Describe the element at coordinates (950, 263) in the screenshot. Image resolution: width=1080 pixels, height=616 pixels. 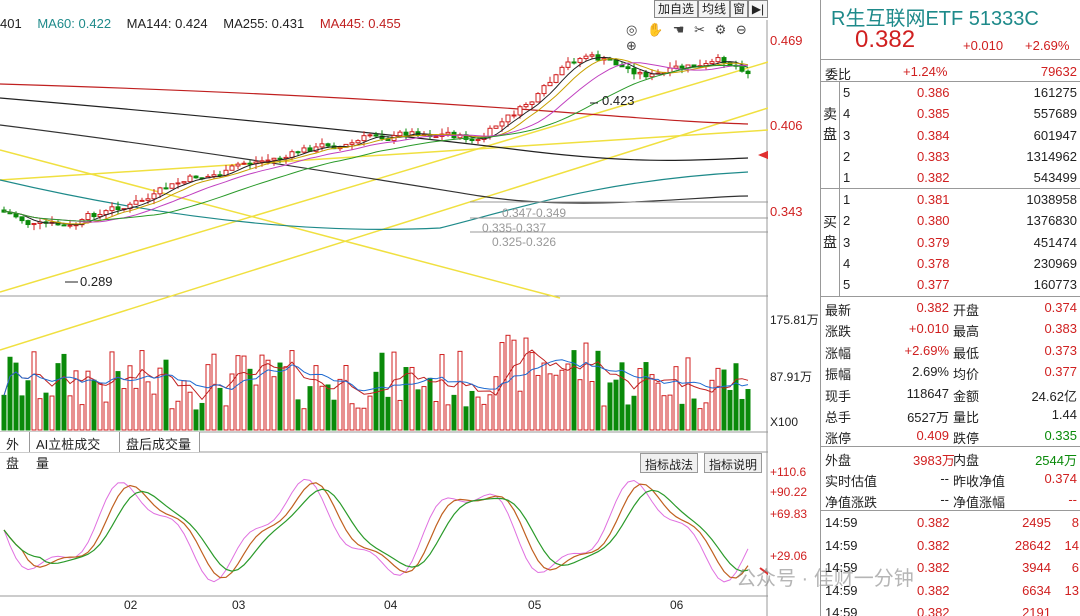
I see `buy-order-row: 4 0.378 230969` at that location.